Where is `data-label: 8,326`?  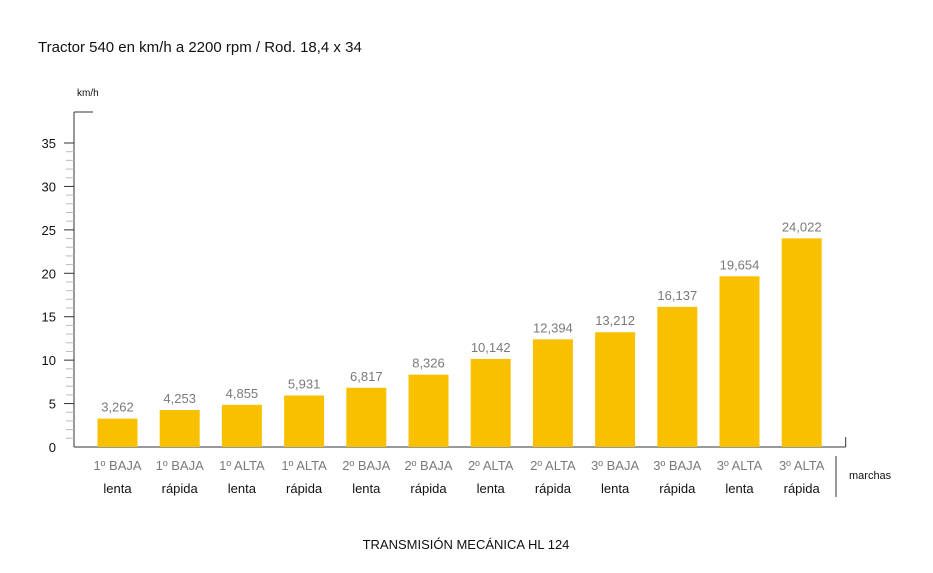
data-label: 8,326 is located at coordinates (428, 363).